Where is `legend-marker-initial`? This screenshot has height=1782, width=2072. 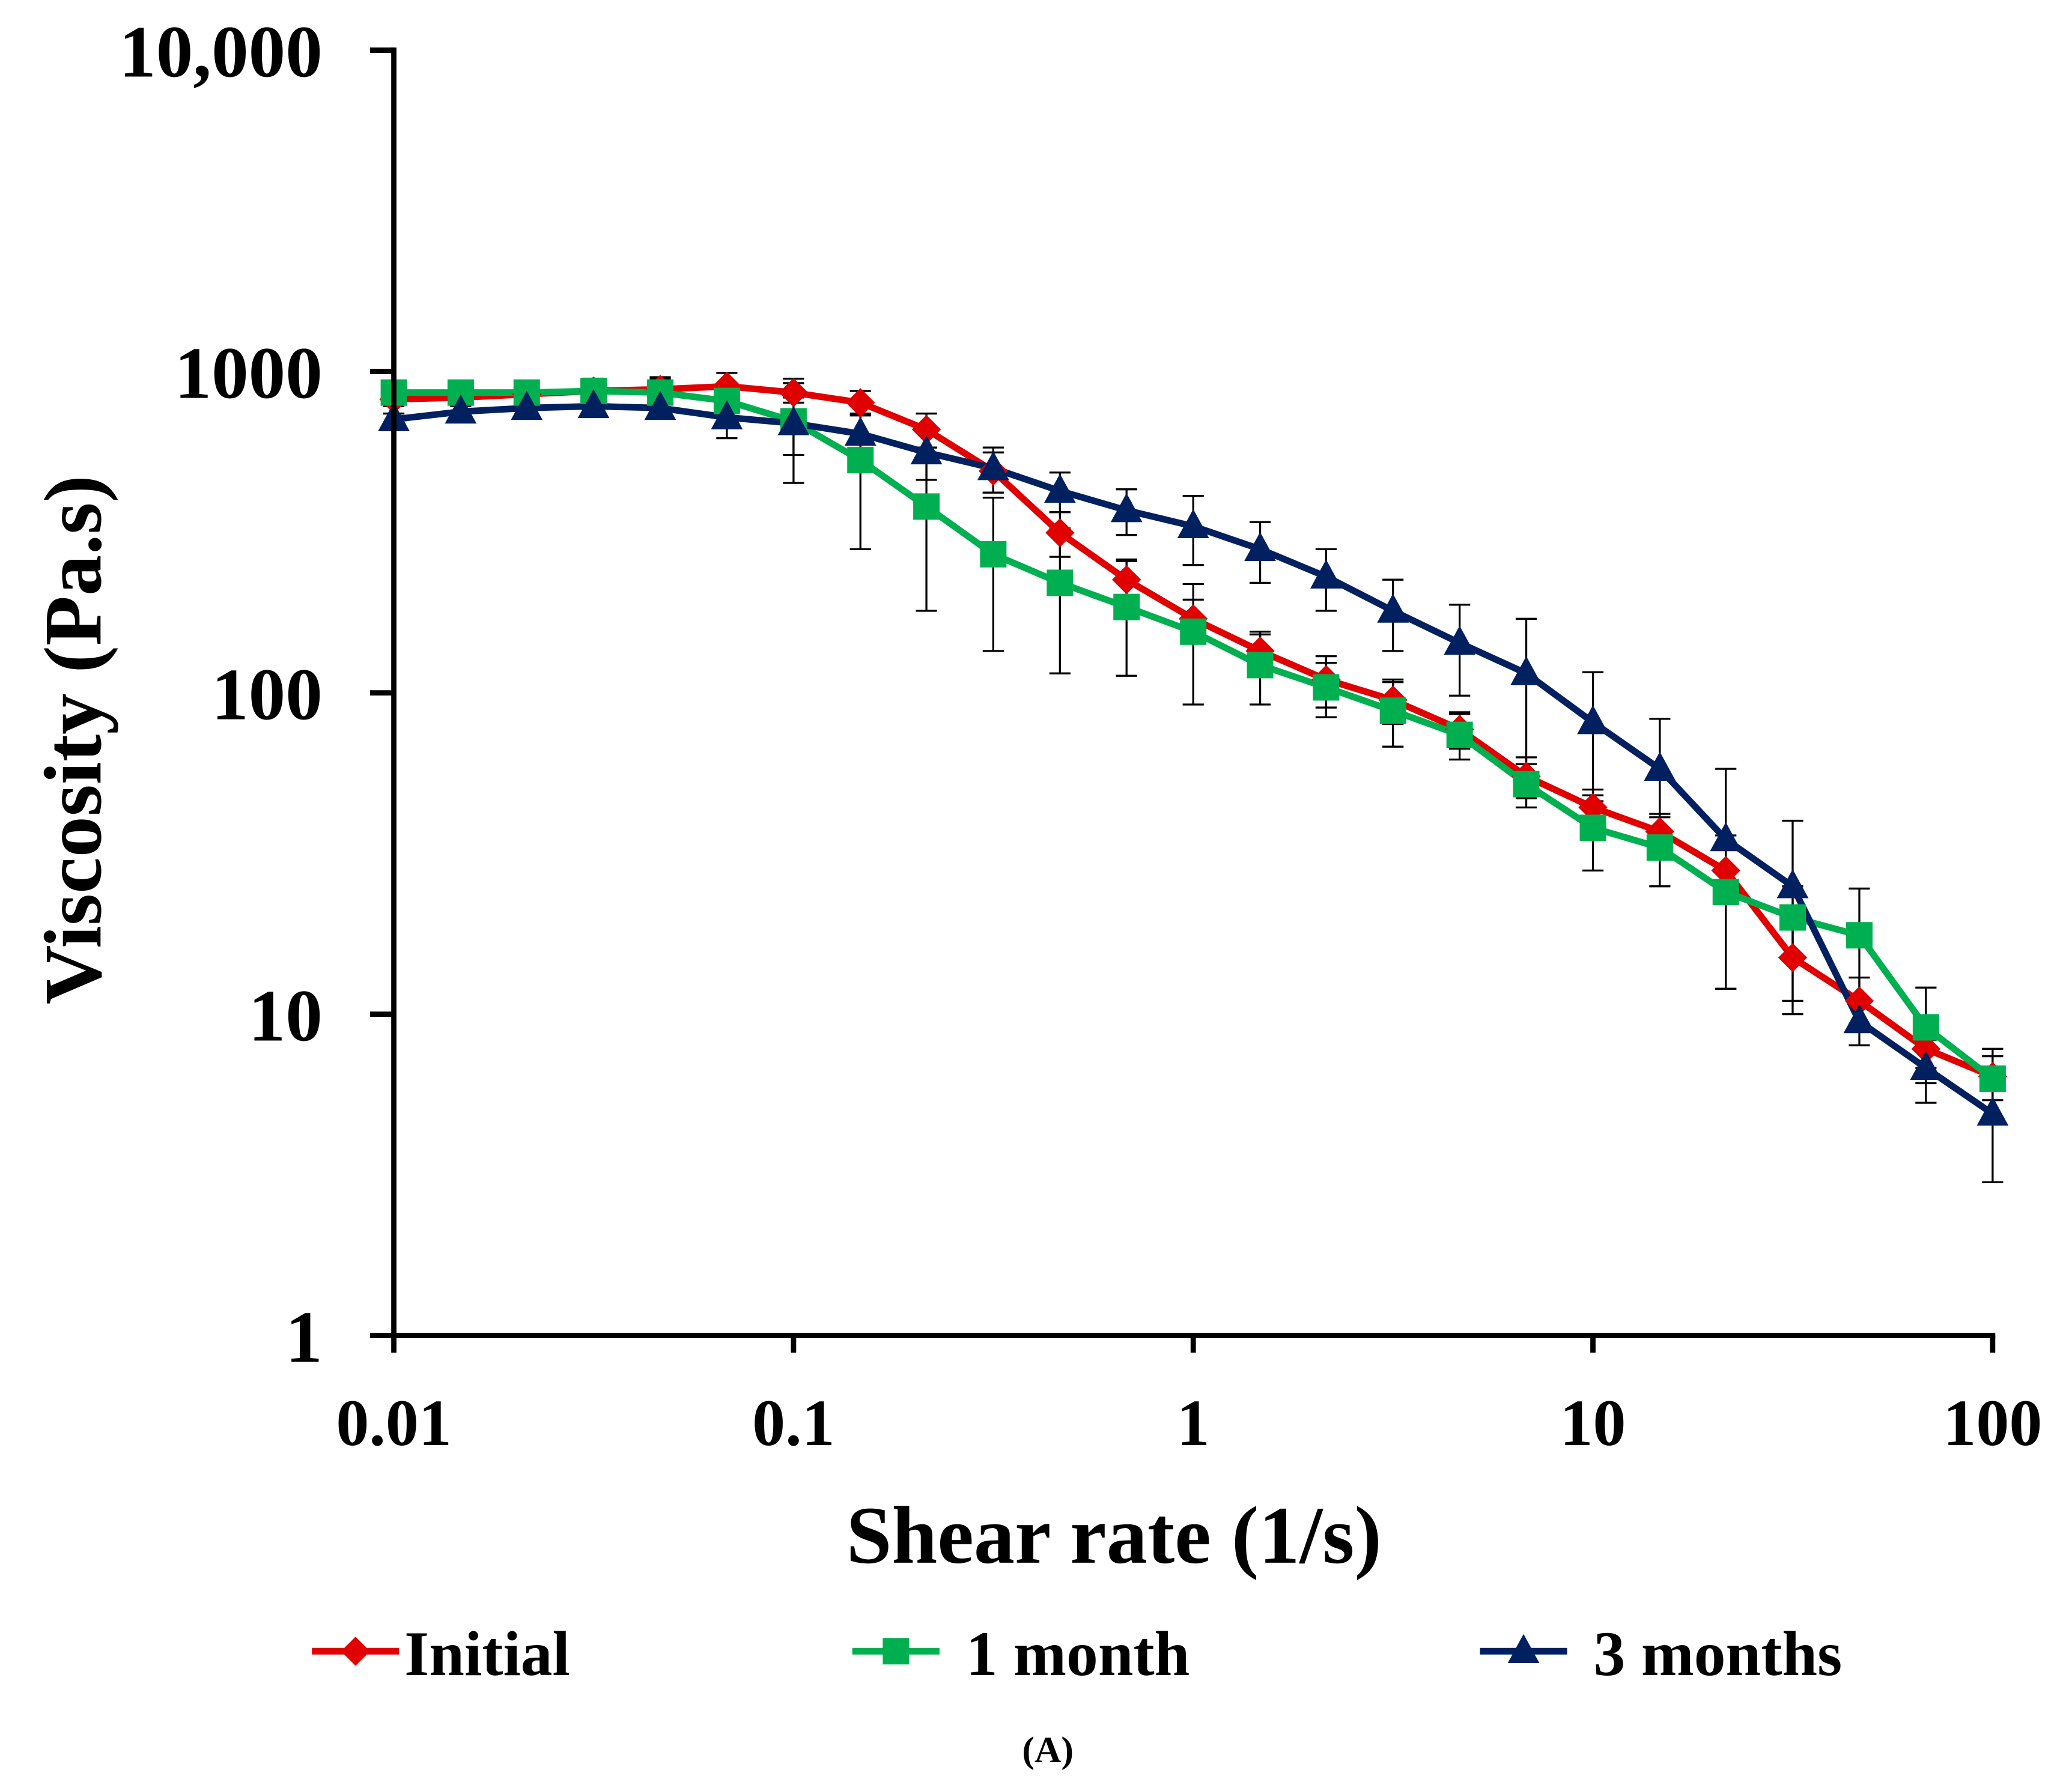
legend-marker-initial is located at coordinates (355, 1651).